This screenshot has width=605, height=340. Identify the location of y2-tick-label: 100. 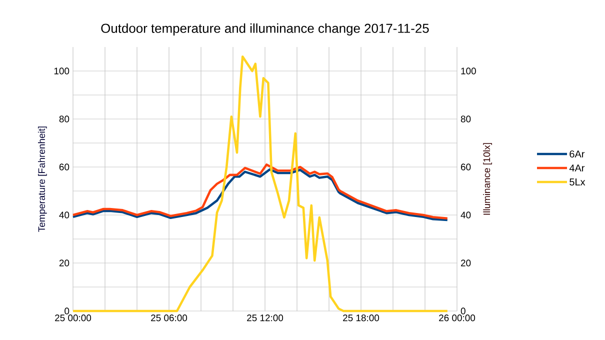
(468, 71).